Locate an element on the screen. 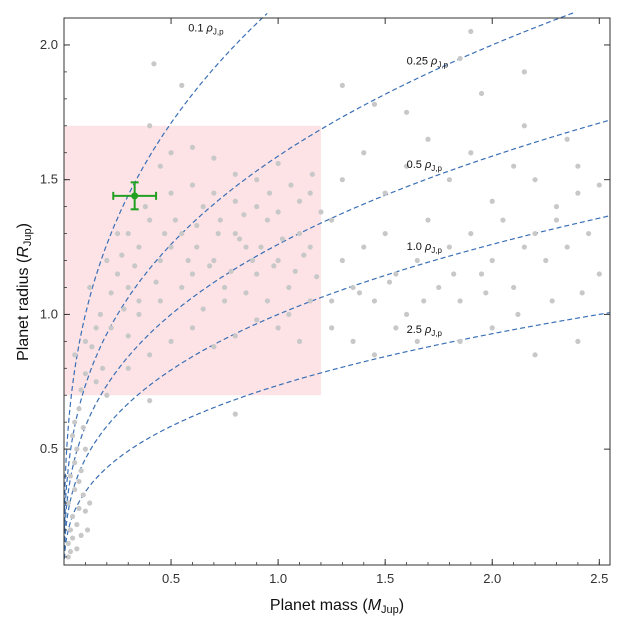 The image size is (625, 626). y-tick-label: 0.5 is located at coordinates (49, 448).